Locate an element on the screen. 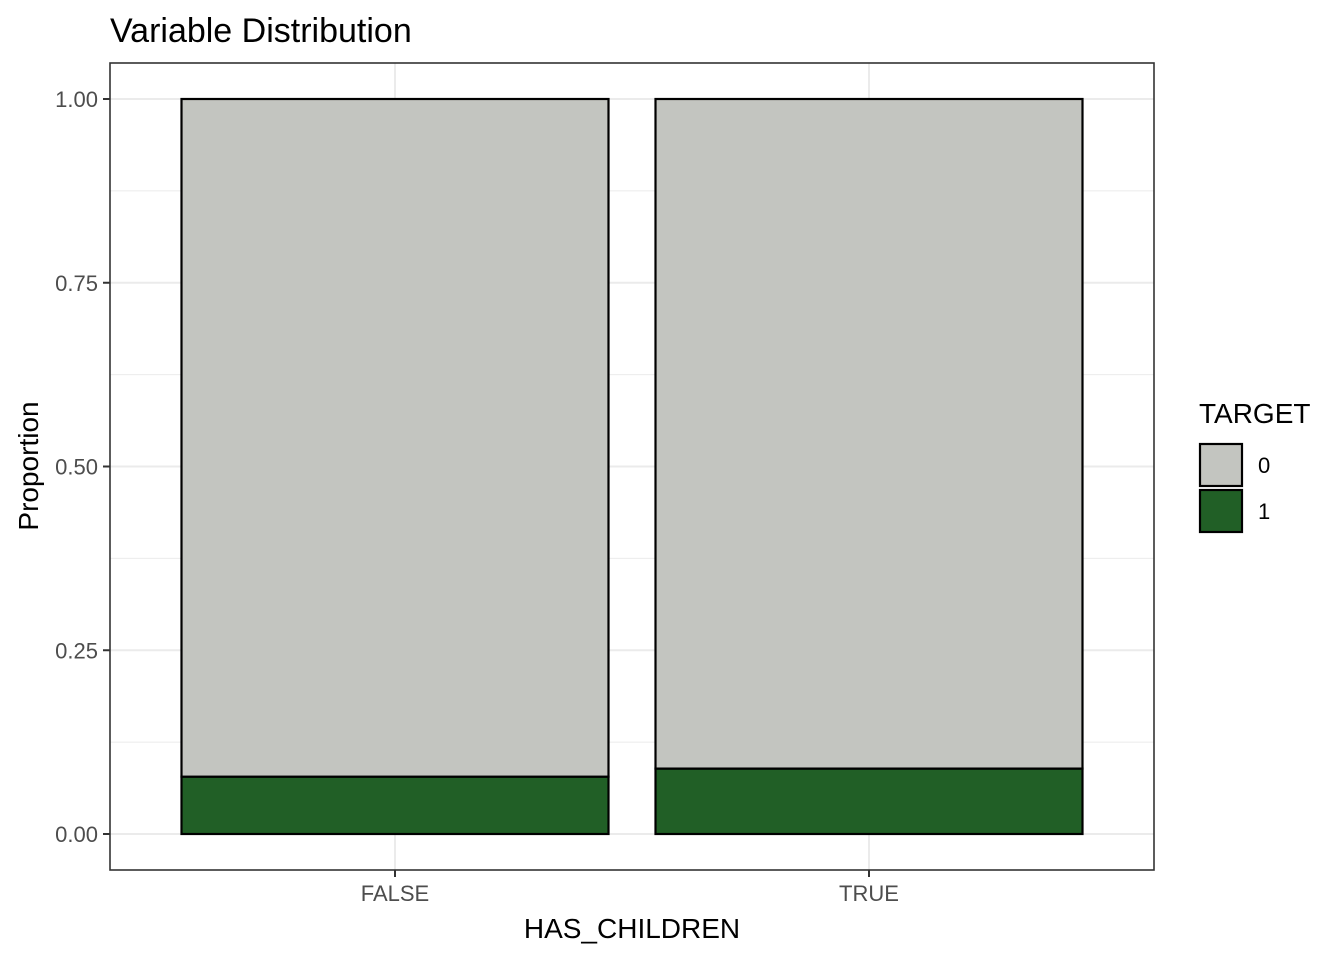  x-axis-title: HAS_CHILDREN is located at coordinates (632, 928).